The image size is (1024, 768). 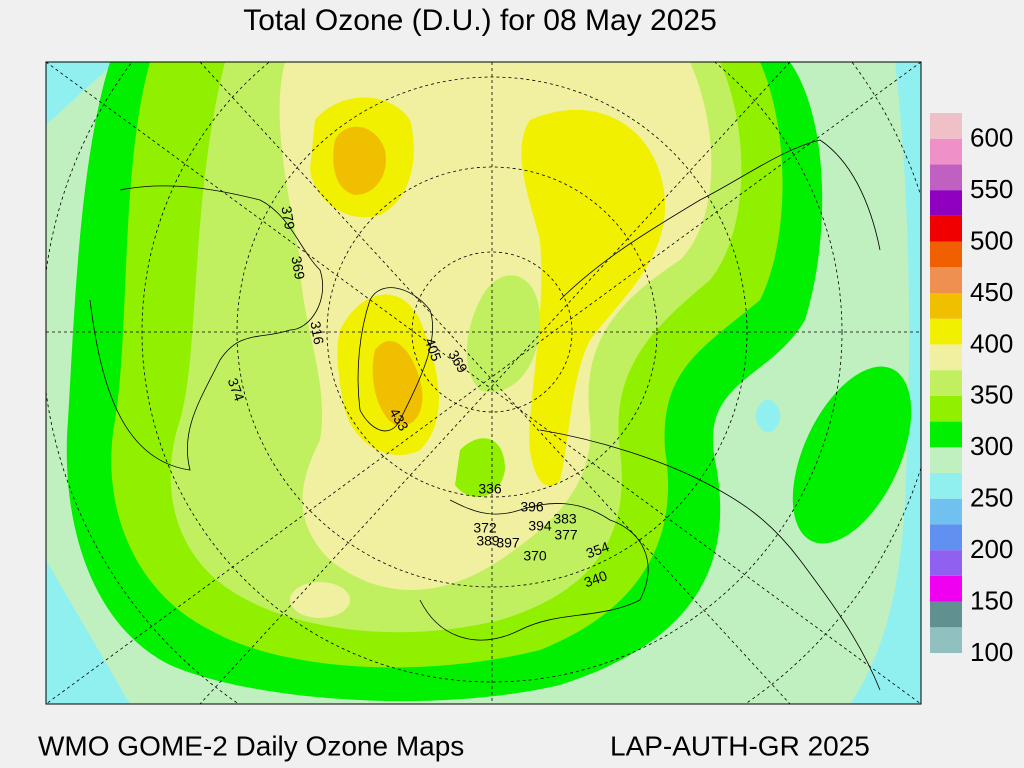 I want to click on colorbar-tick-label: 300, so click(x=991, y=446).